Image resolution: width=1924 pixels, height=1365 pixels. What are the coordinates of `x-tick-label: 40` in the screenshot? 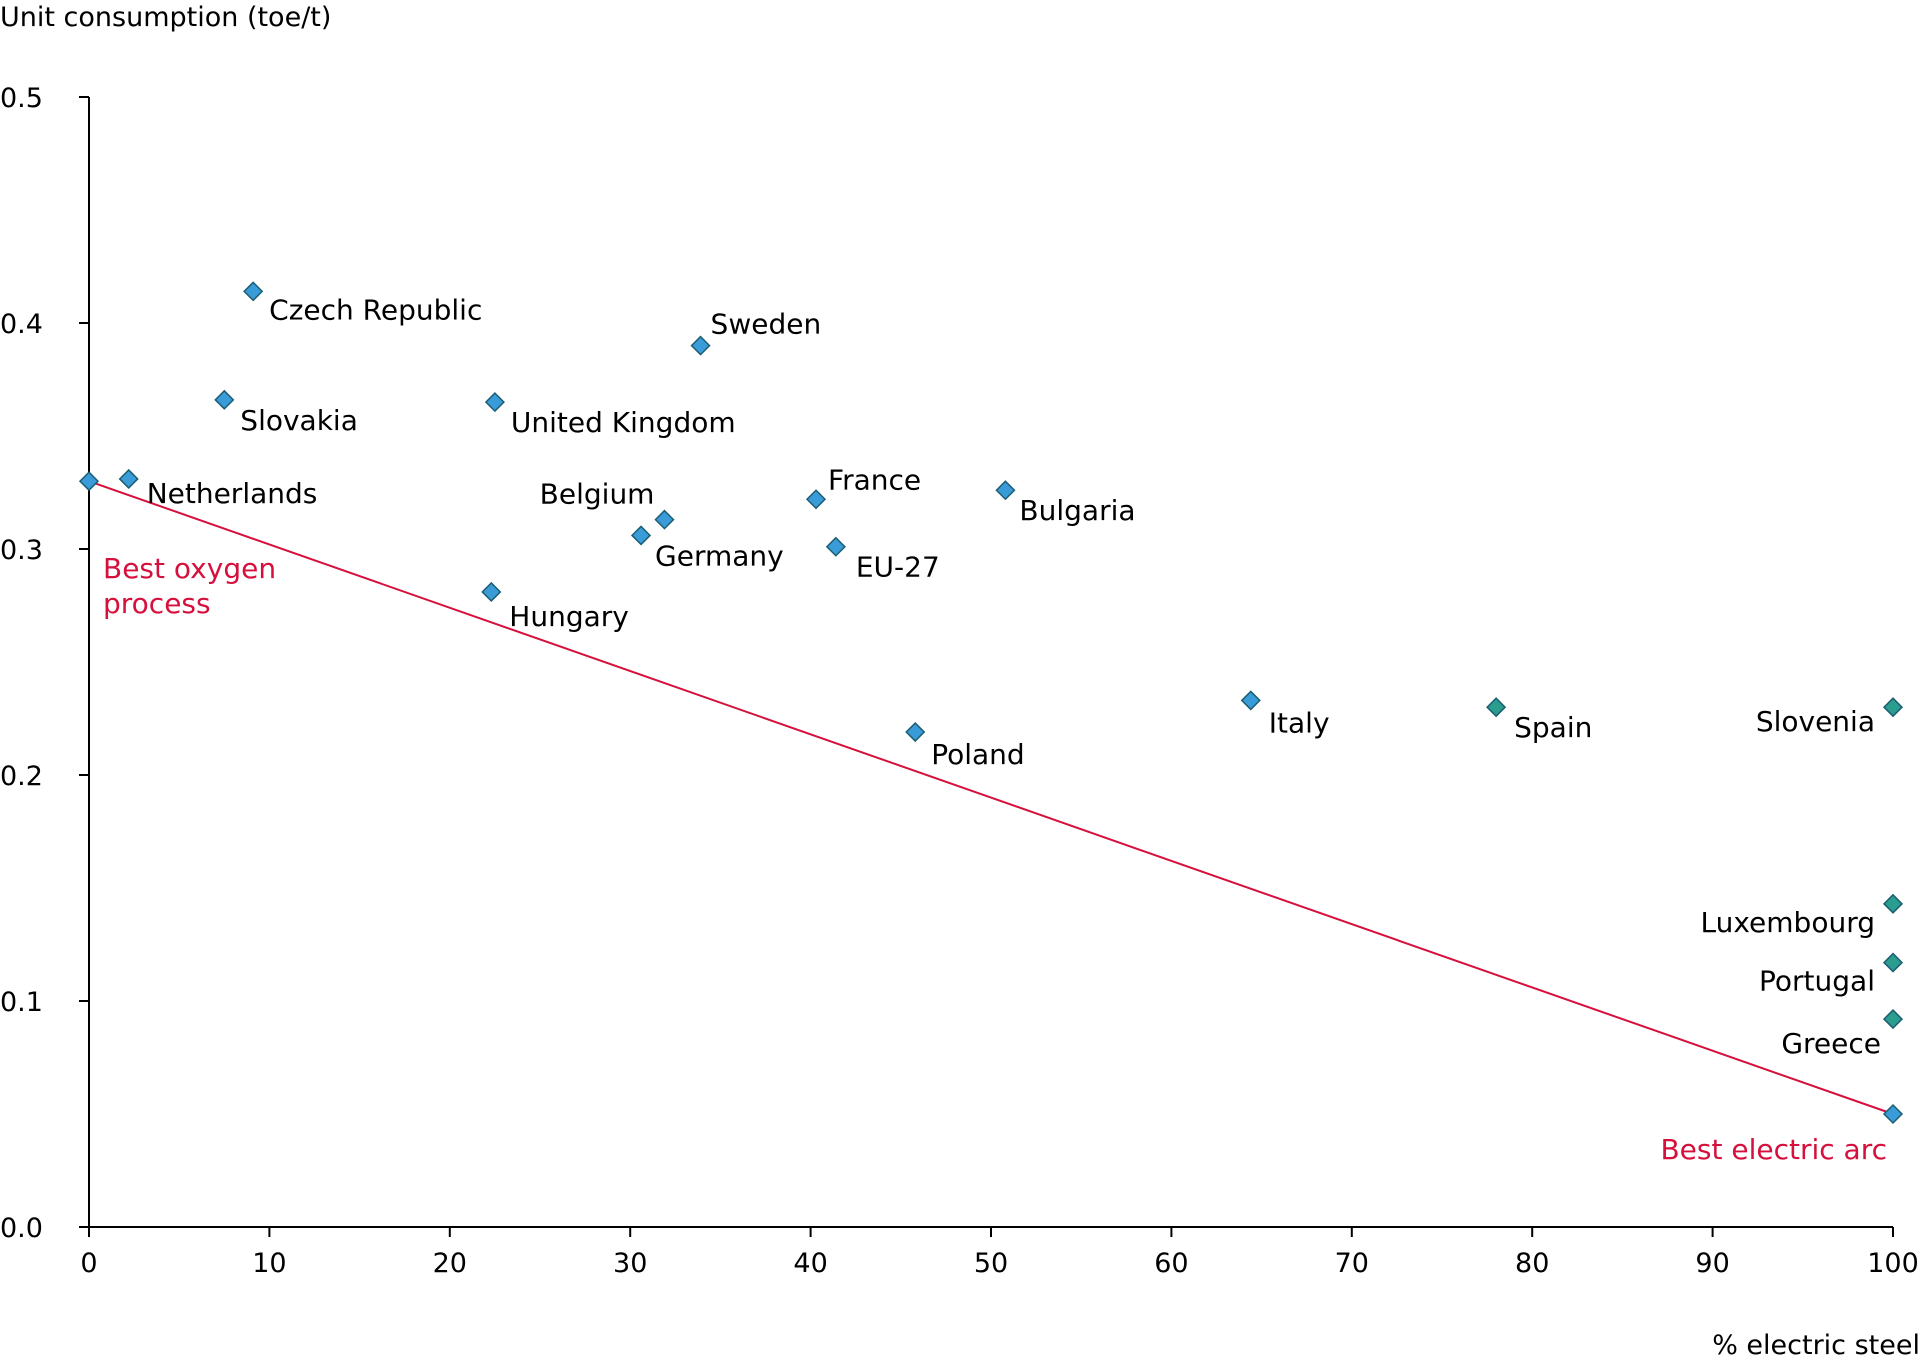 It's located at (810, 1263).